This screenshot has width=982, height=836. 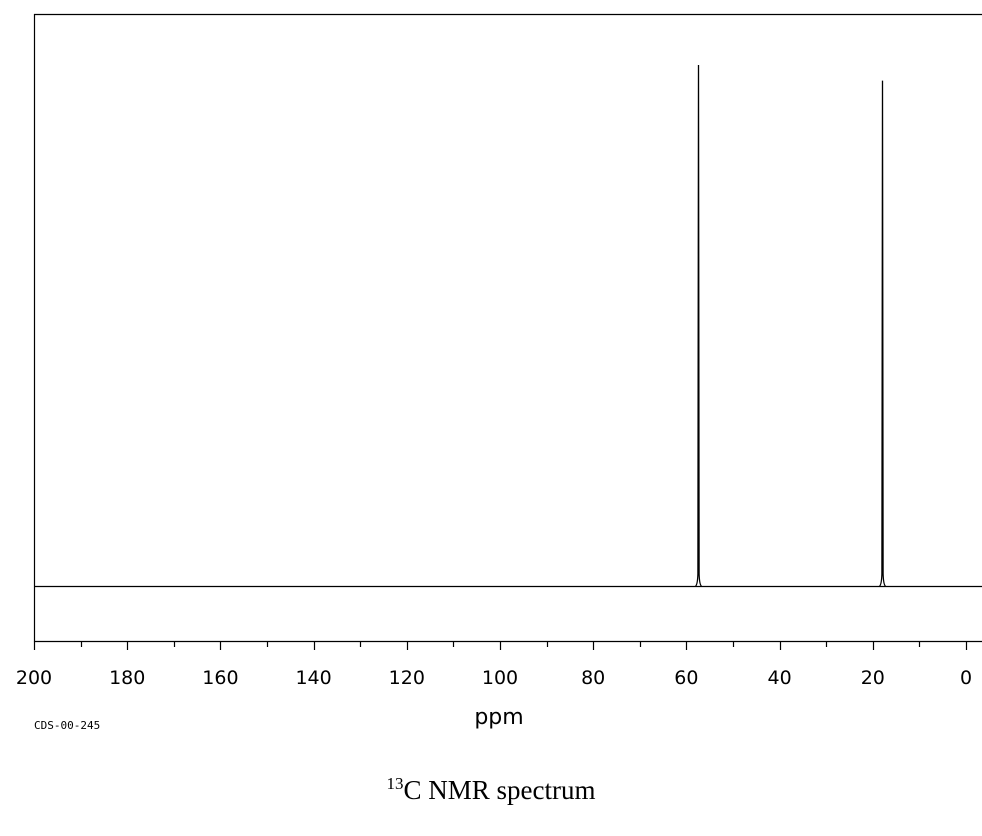 I want to click on x-tick-label: 160, so click(x=220, y=678).